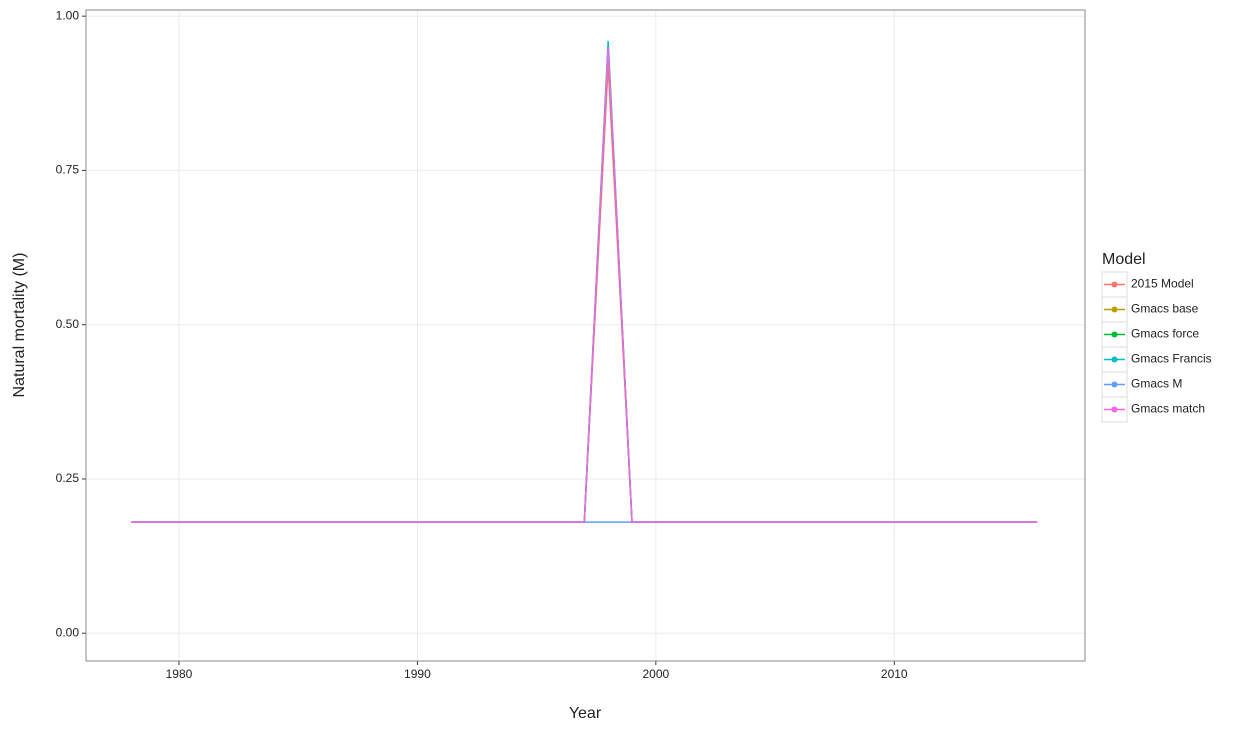  What do you see at coordinates (19, 325) in the screenshot?
I see `y-axis-label: Natural mortality (M)` at bounding box center [19, 325].